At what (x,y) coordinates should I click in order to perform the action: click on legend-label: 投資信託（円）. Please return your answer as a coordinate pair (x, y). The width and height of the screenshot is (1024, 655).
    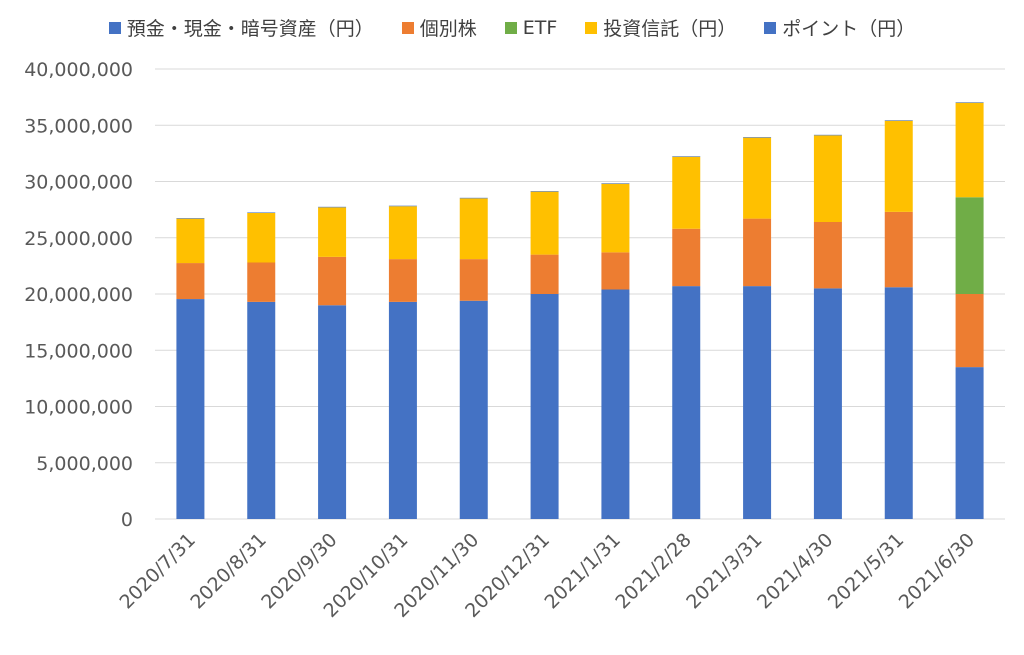
    Looking at the image, I should click on (670, 29).